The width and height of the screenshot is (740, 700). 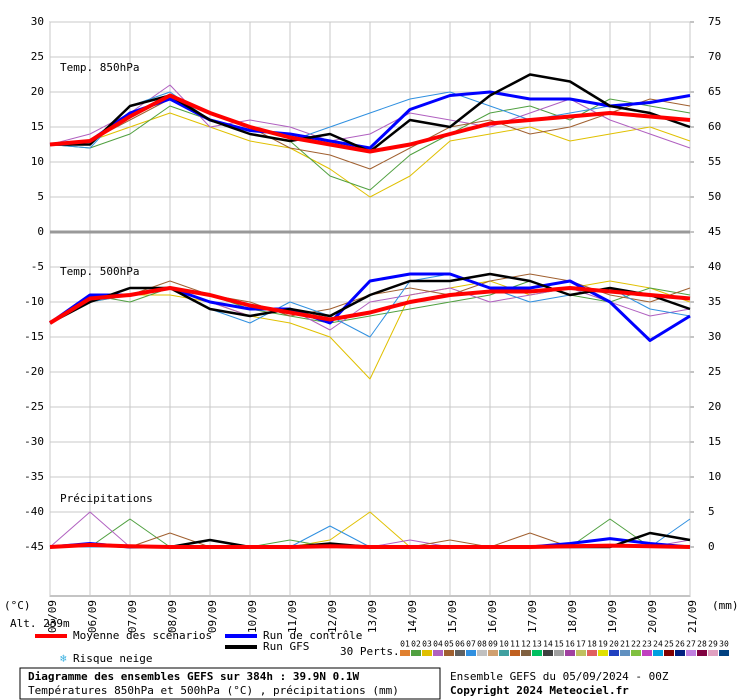 What do you see at coordinates (537, 644) in the screenshot?
I see `member-label: 13` at bounding box center [537, 644].